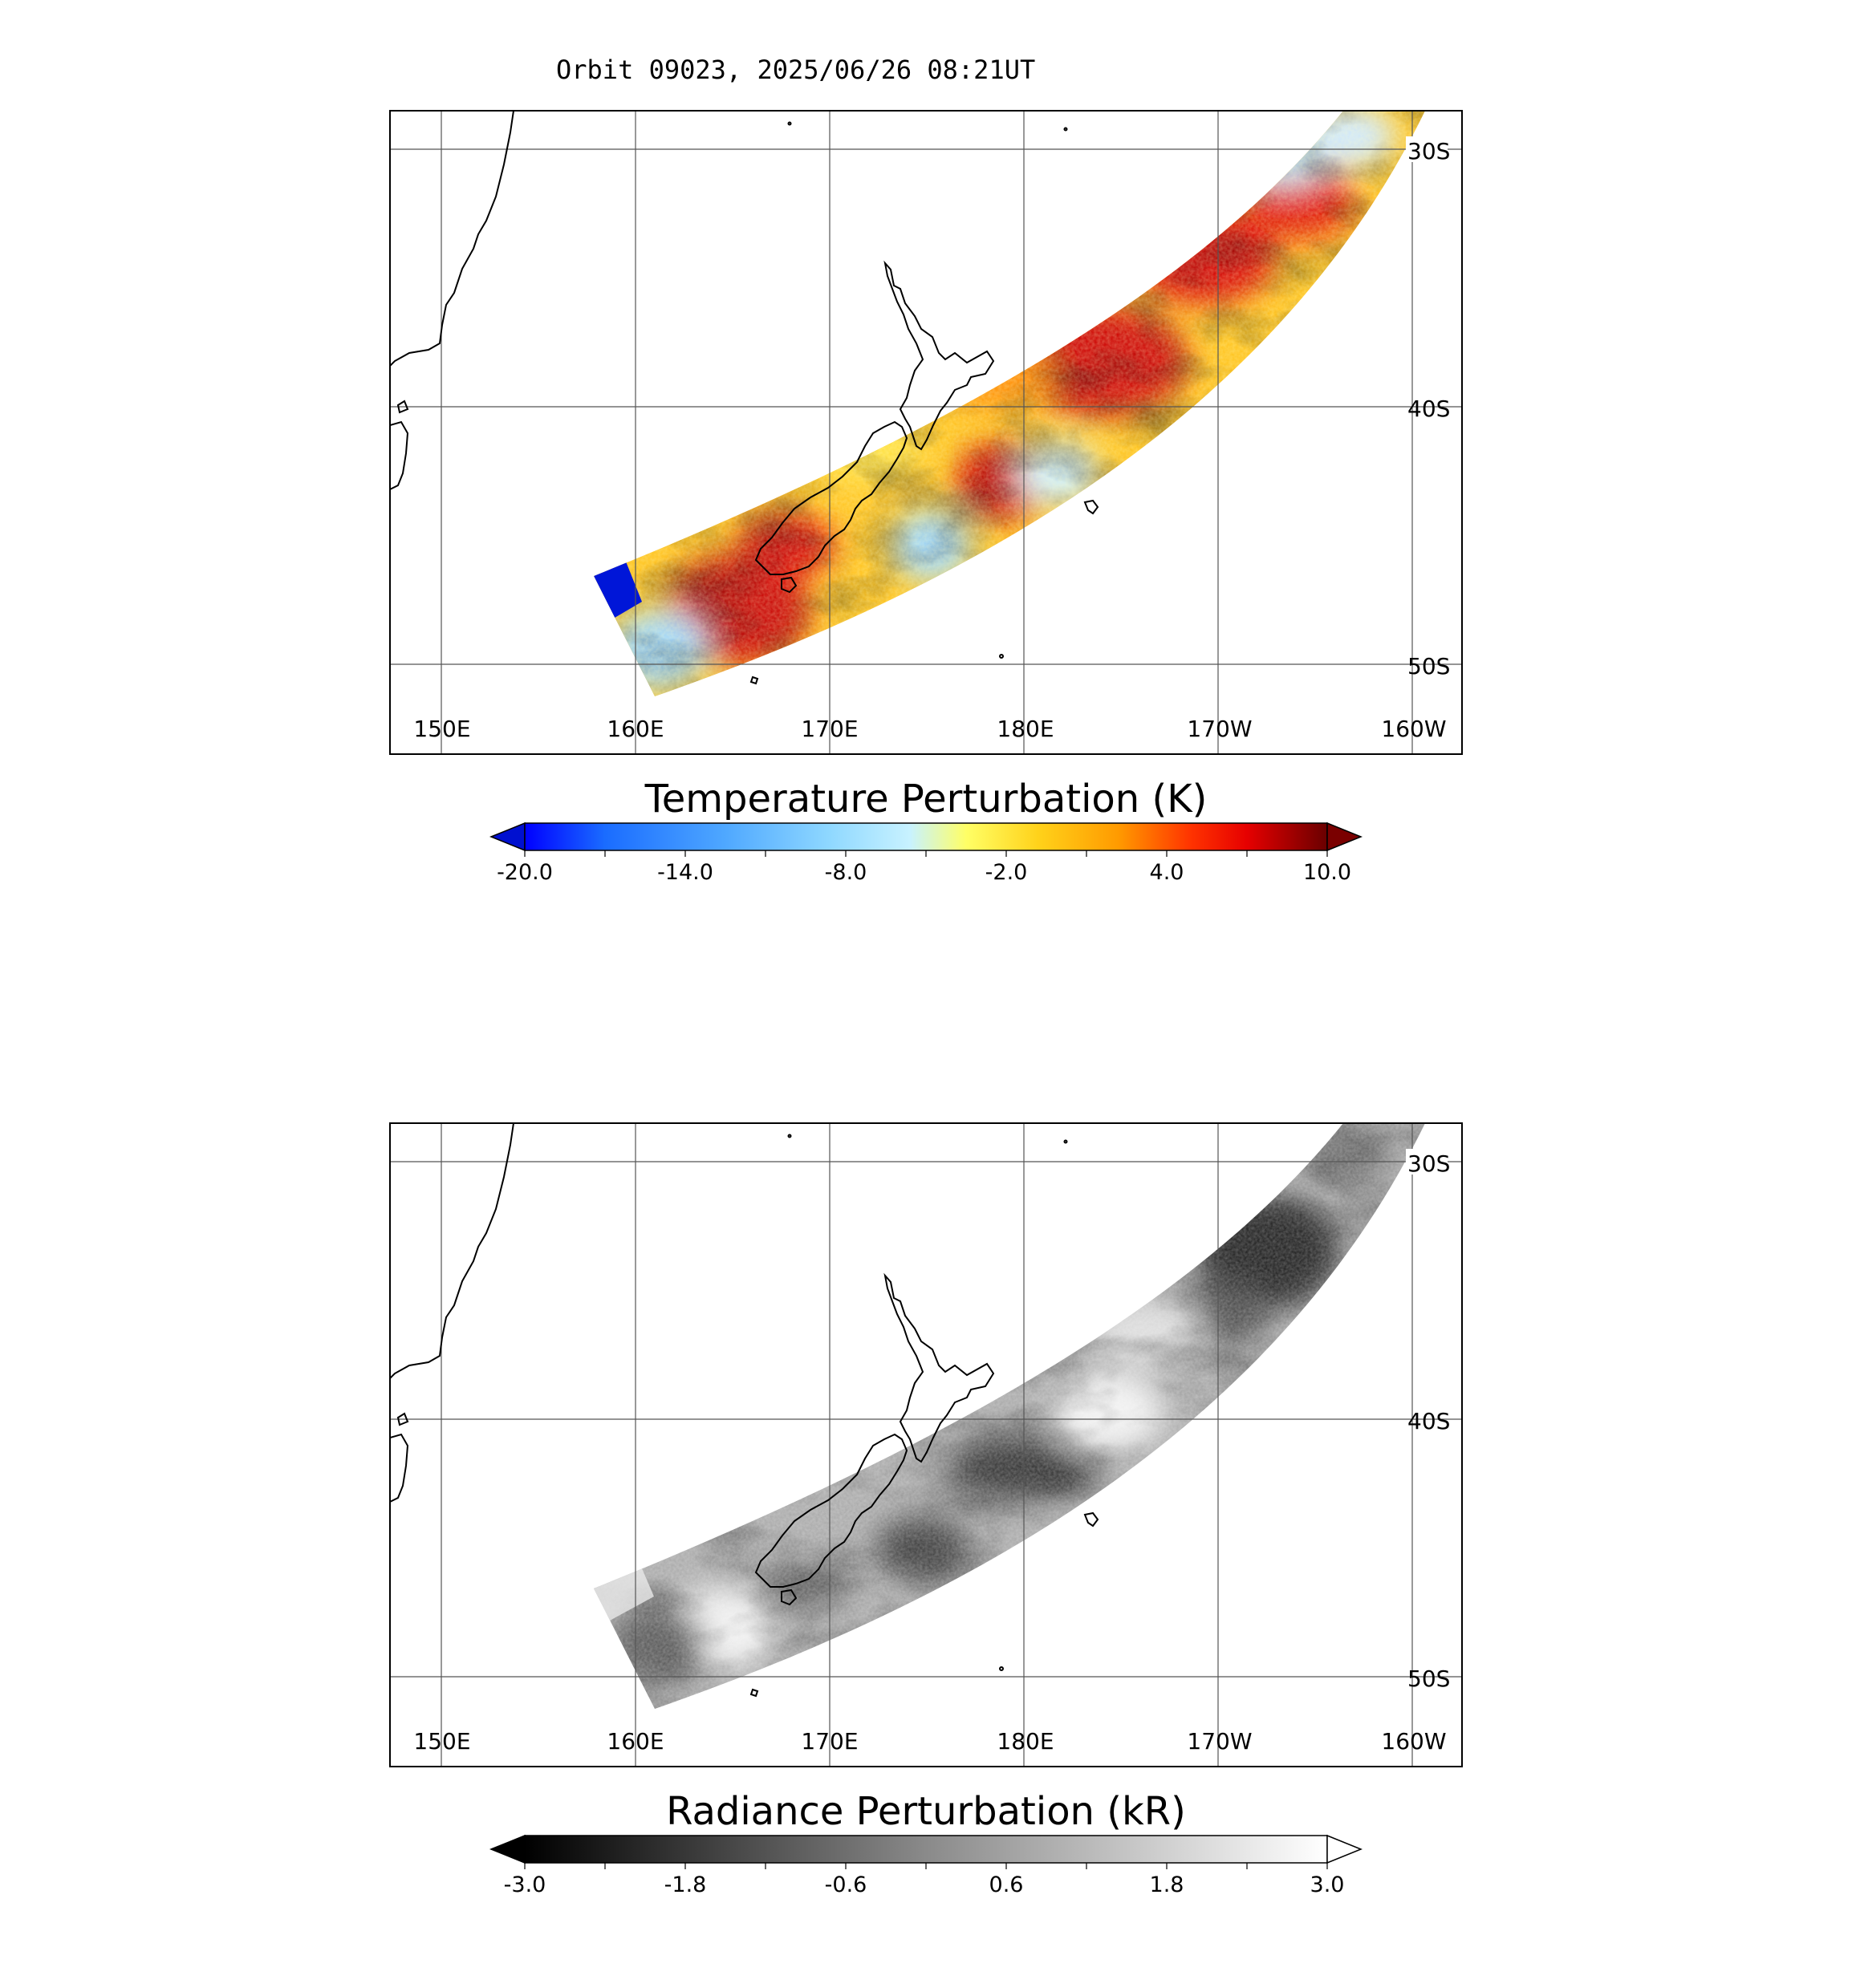  I want to click on radiance-colorbar-bar, so click(926, 1849).